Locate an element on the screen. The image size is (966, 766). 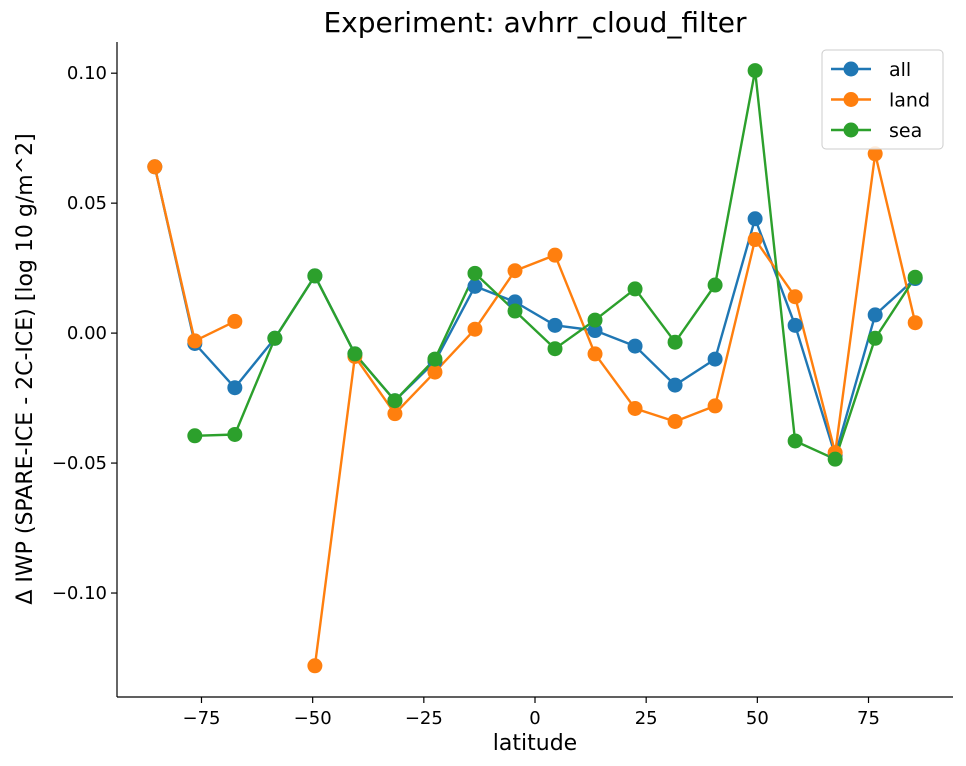
y-tick-label: −0.05 is located at coordinates (79, 463).